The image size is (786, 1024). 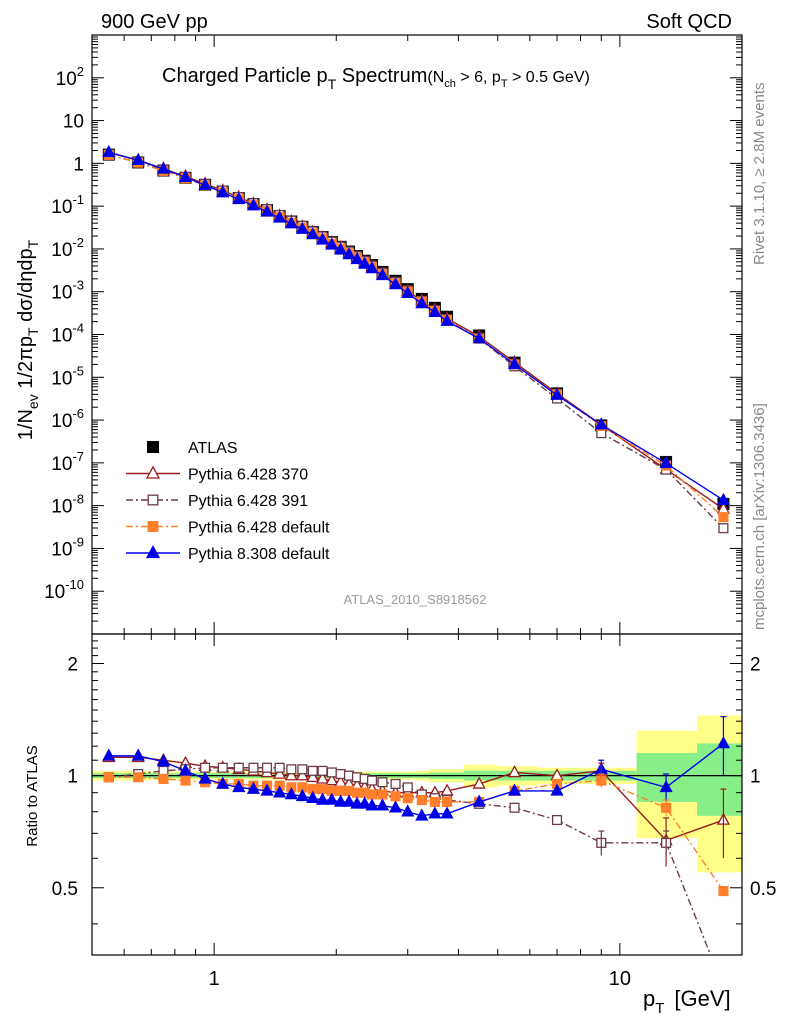 What do you see at coordinates (65, 889) in the screenshot?
I see `ratio-tick-label-left: 0.5` at bounding box center [65, 889].